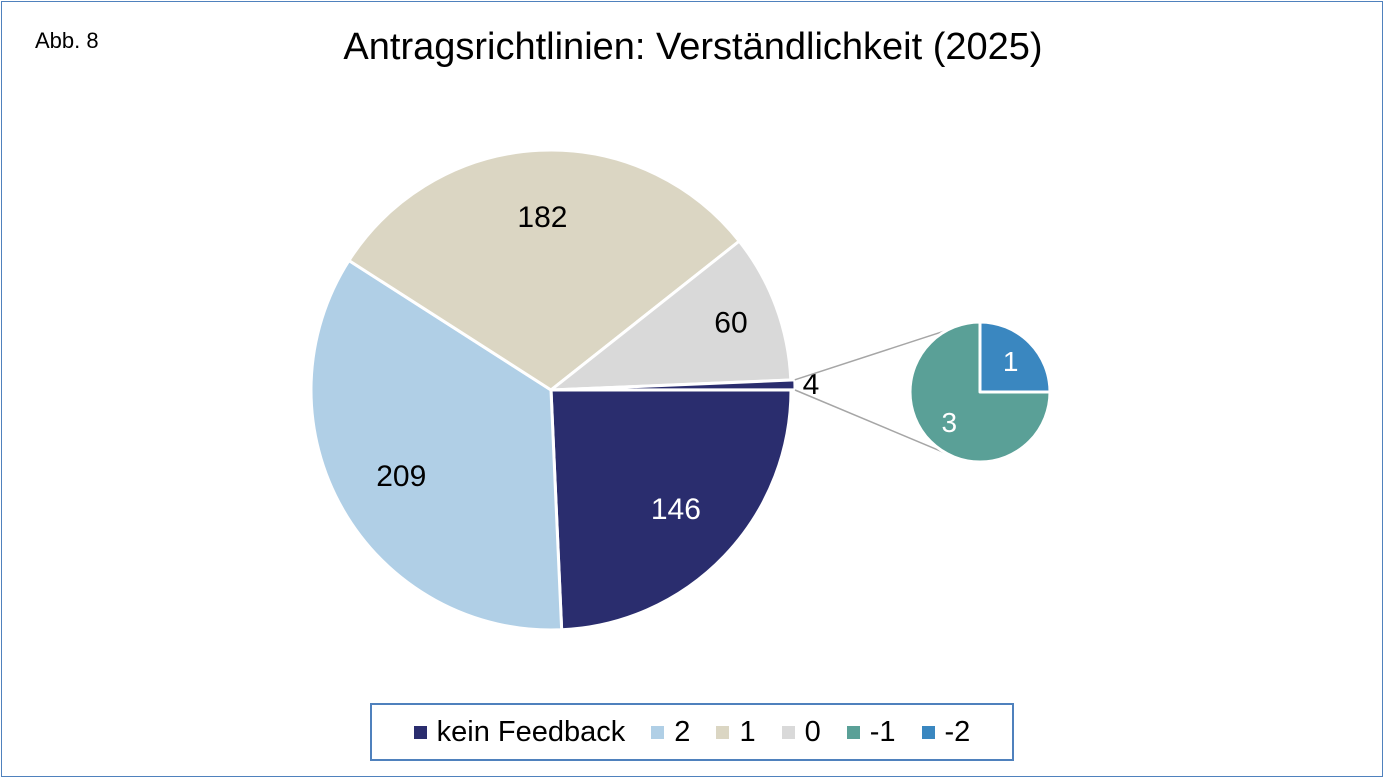 The width and height of the screenshot is (1386, 780). What do you see at coordinates (871, 355) in the screenshot?
I see `connector-line-top` at bounding box center [871, 355].